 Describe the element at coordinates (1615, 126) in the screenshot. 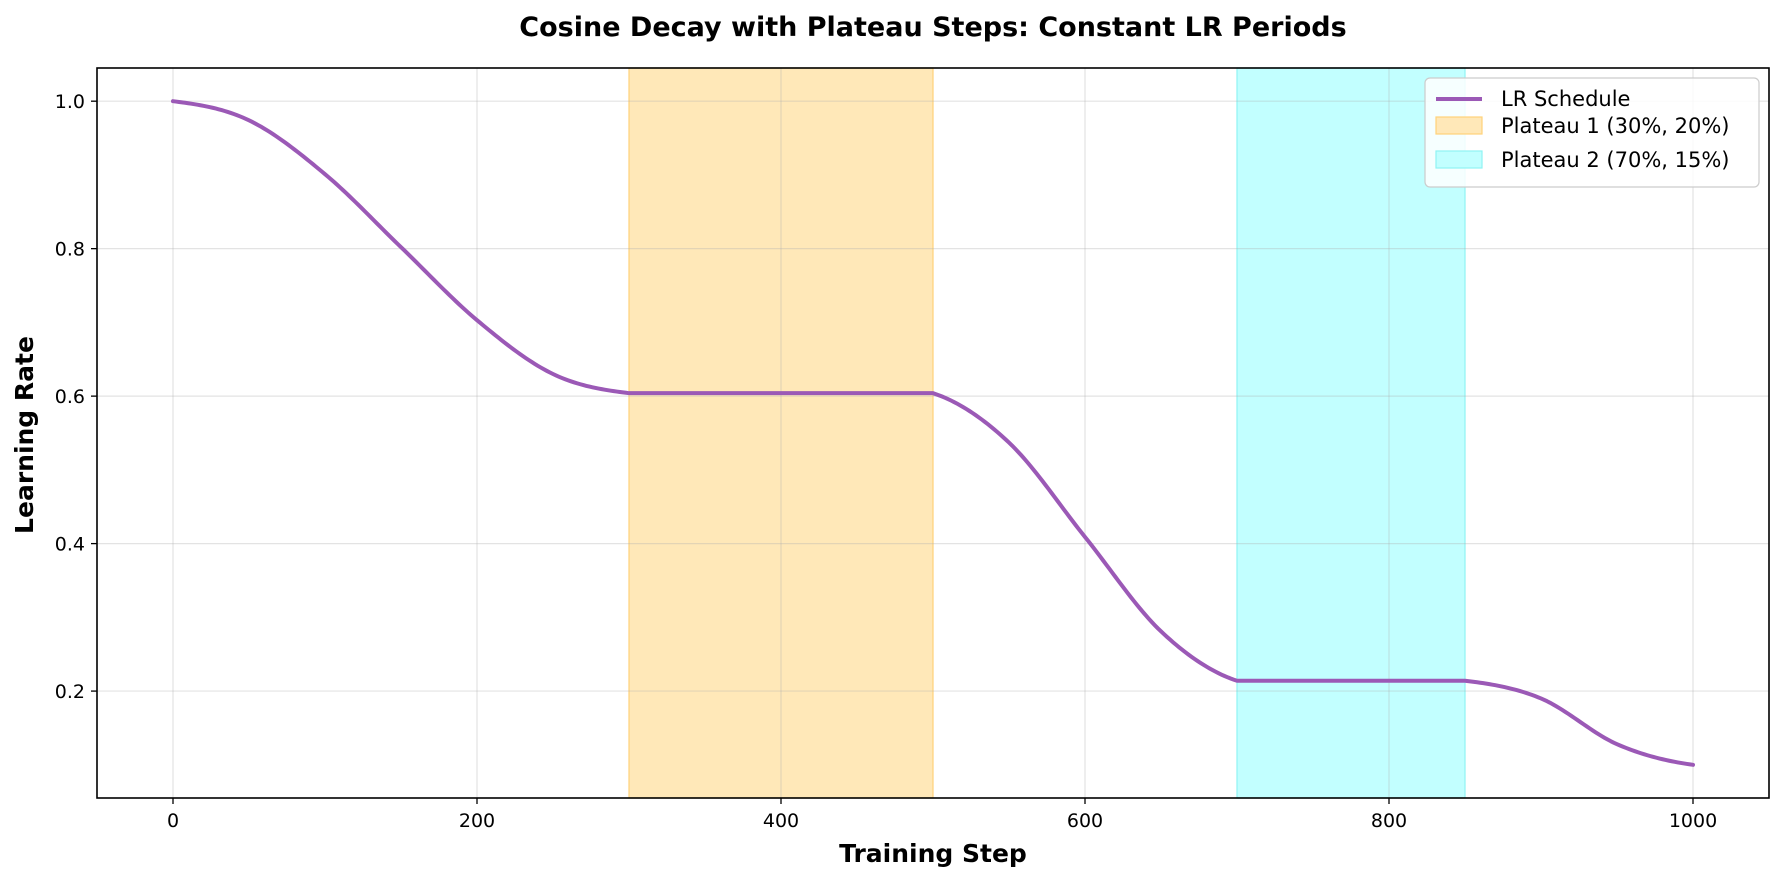

I see `legend-label-plateau-1: Plateau 1 (30%, 20%)` at that location.